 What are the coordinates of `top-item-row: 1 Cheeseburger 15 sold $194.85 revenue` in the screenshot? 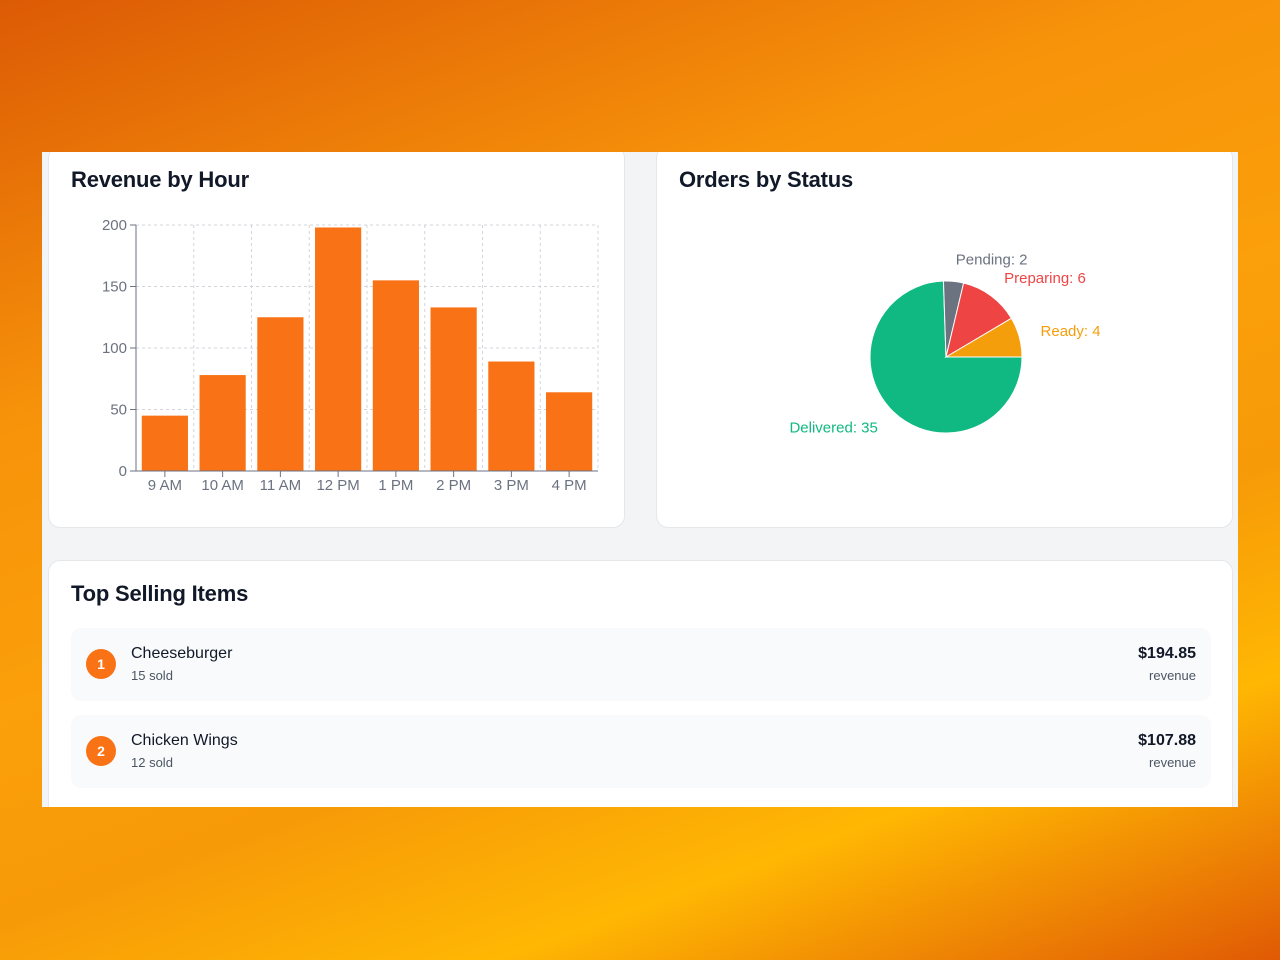 It's located at (641, 664).